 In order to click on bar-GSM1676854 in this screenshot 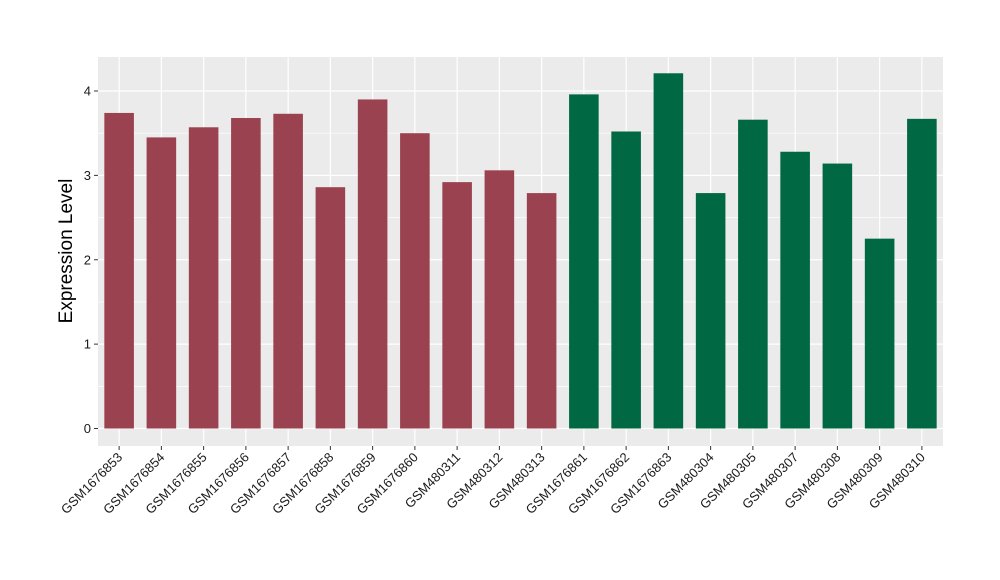, I will do `click(161, 283)`.